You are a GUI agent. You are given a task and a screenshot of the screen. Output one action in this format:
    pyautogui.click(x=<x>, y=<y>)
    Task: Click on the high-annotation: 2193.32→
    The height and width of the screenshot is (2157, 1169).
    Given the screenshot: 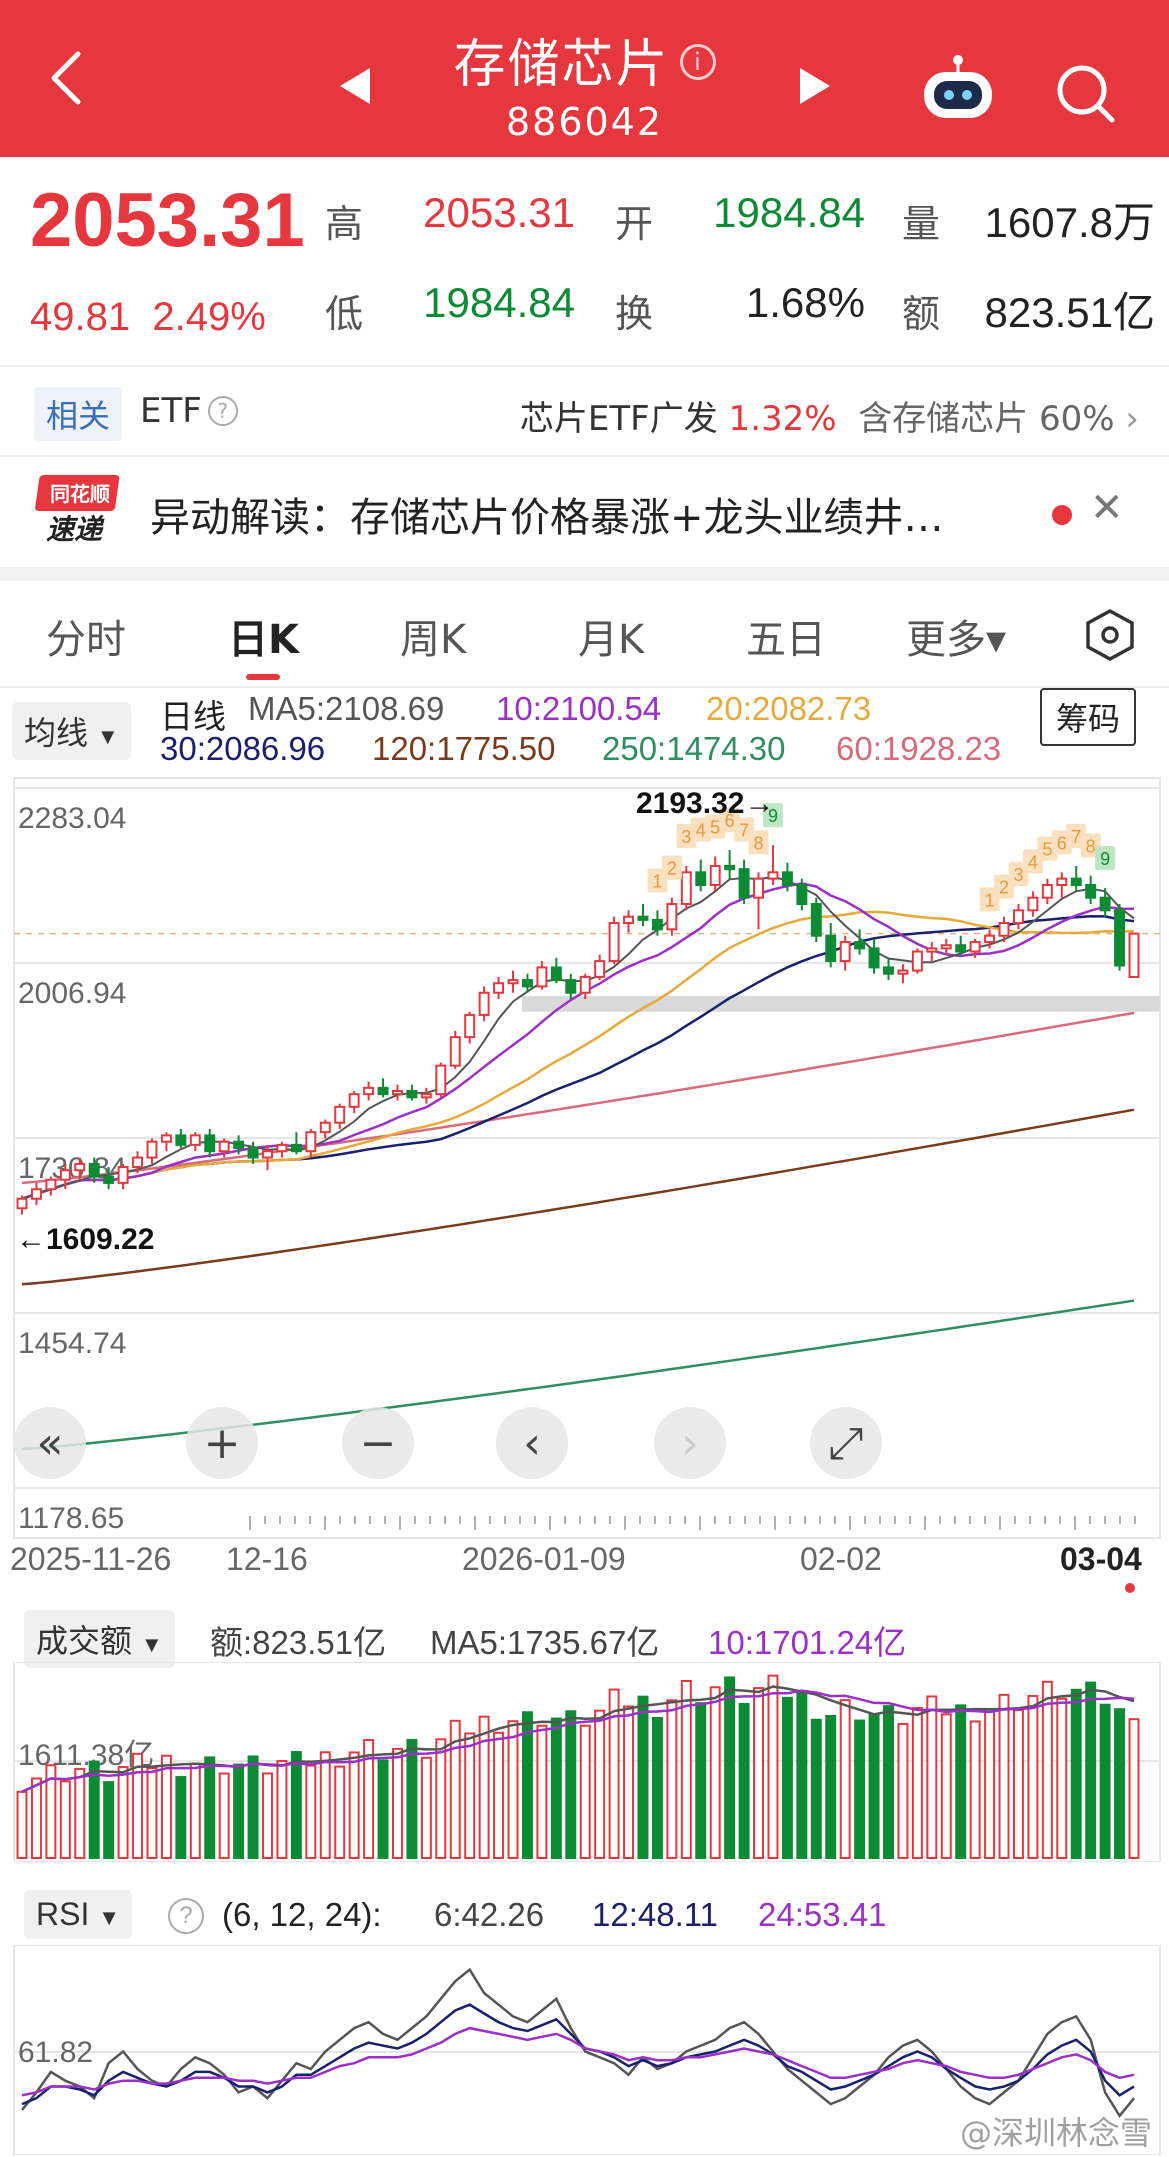 What is the action you would take?
    pyautogui.click(x=705, y=803)
    